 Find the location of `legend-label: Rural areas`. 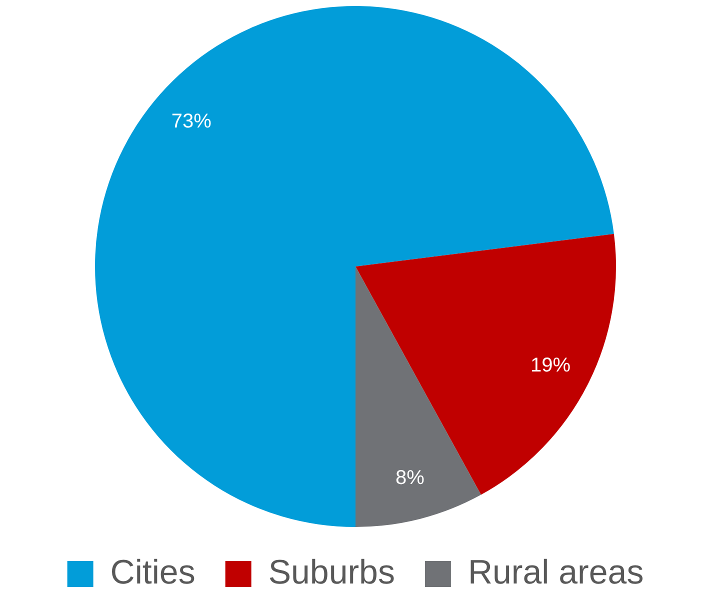

legend-label: Rural areas is located at coordinates (556, 572).